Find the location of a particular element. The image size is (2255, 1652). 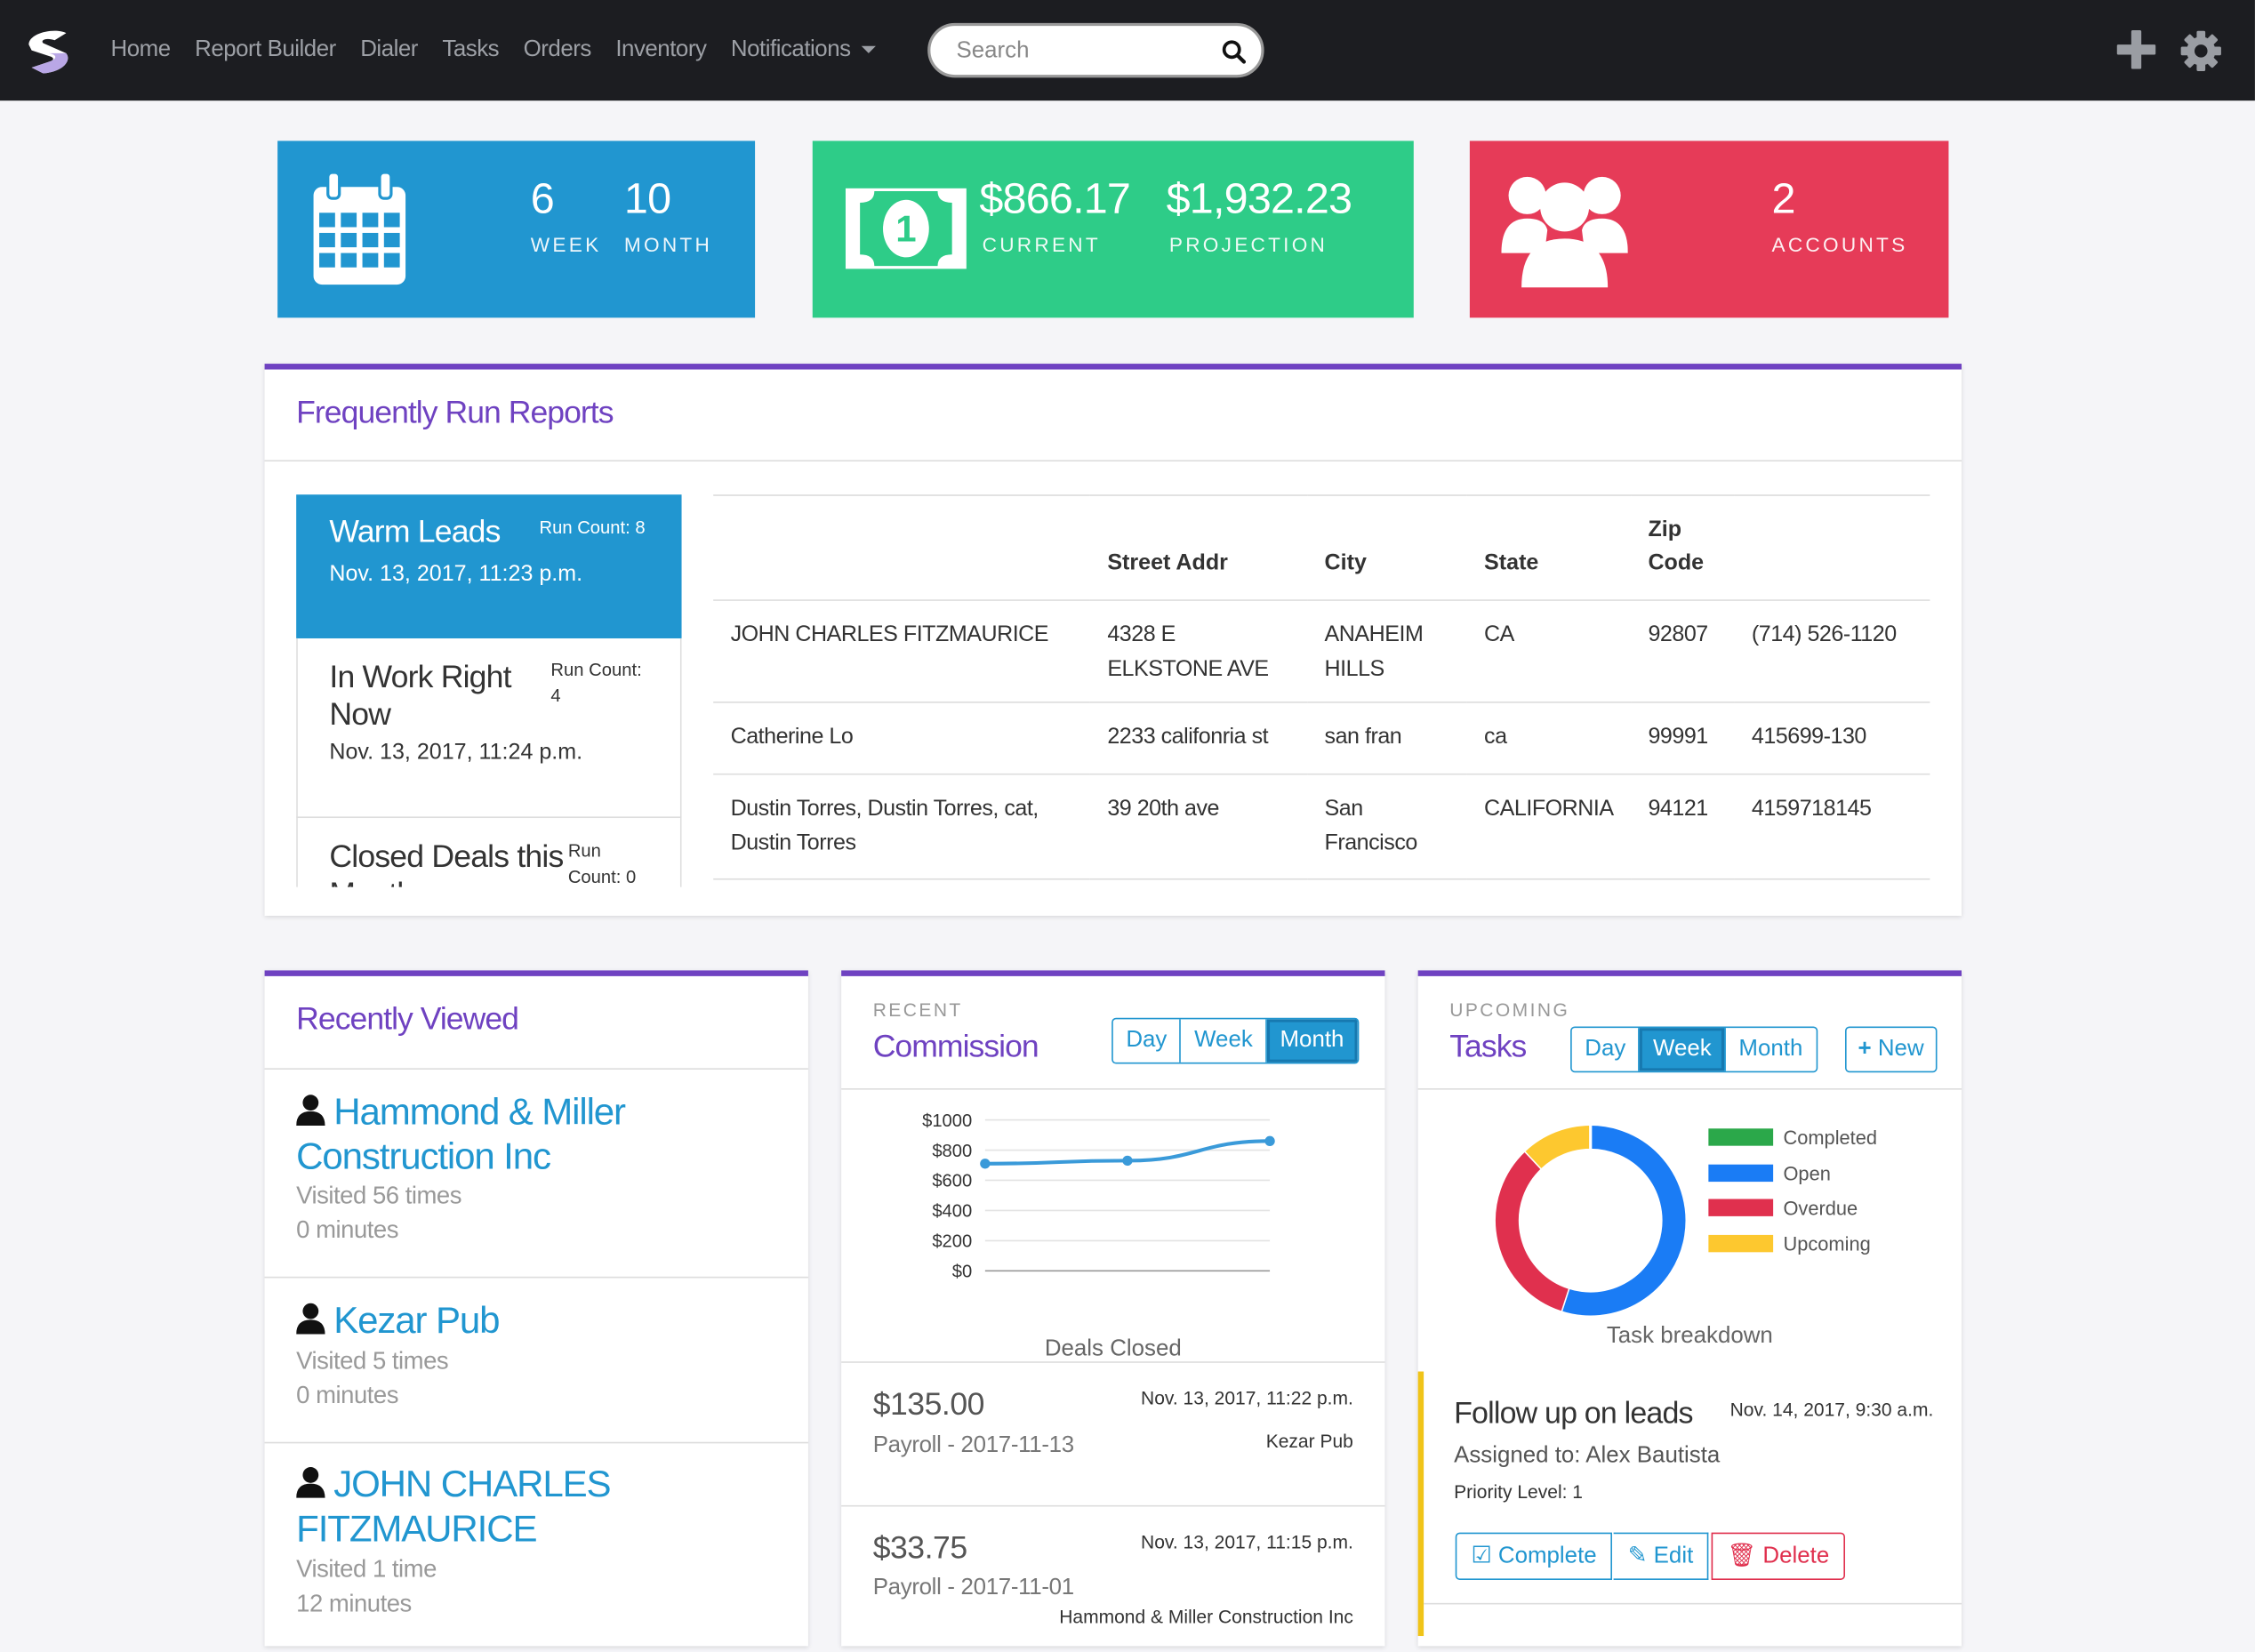

donut-slice-upcoming is located at coordinates (1558, 1148).